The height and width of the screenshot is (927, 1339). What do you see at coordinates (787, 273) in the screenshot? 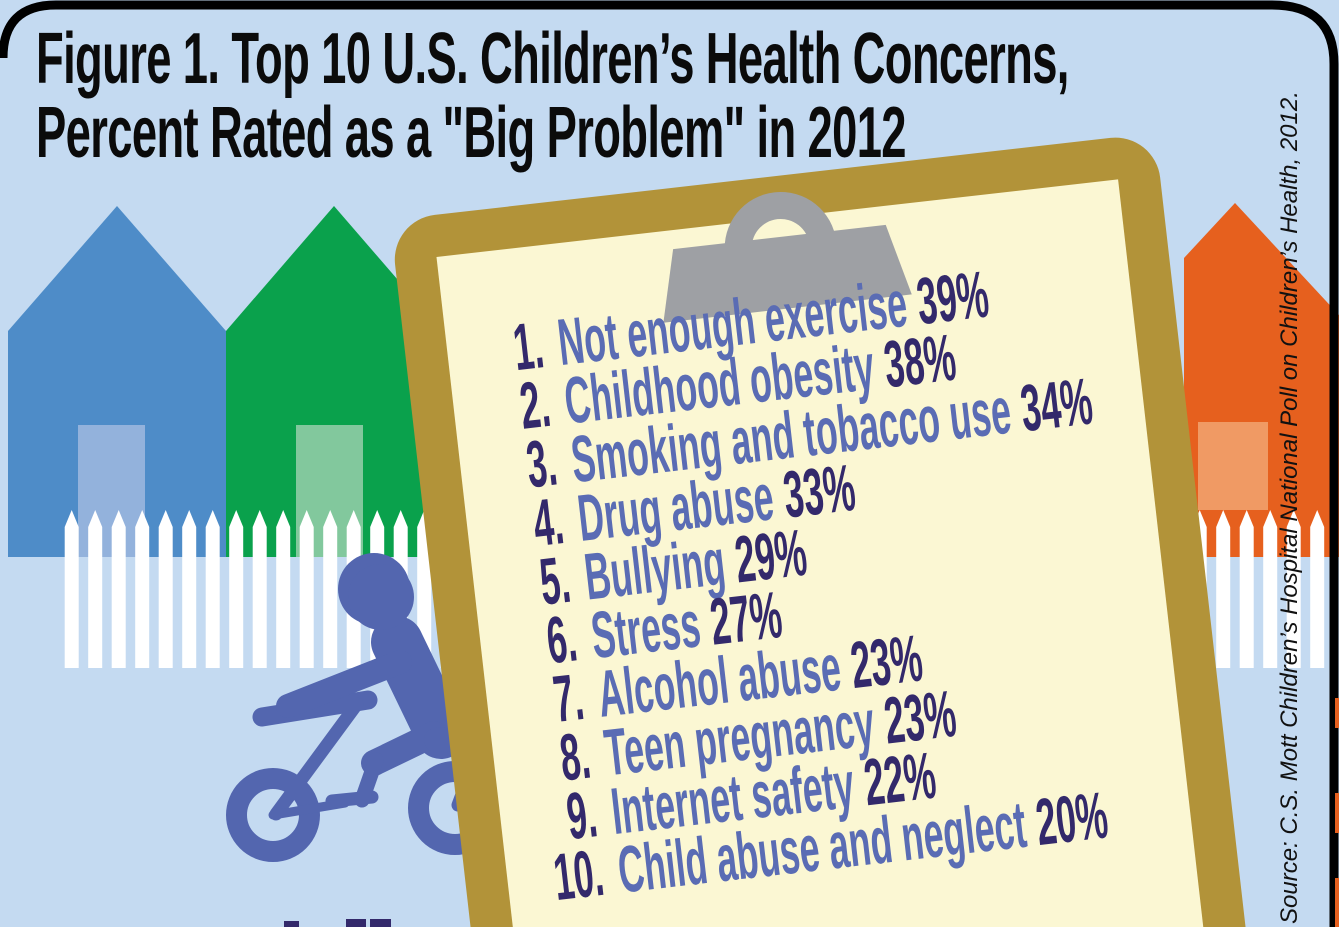
I see `clip-base` at bounding box center [787, 273].